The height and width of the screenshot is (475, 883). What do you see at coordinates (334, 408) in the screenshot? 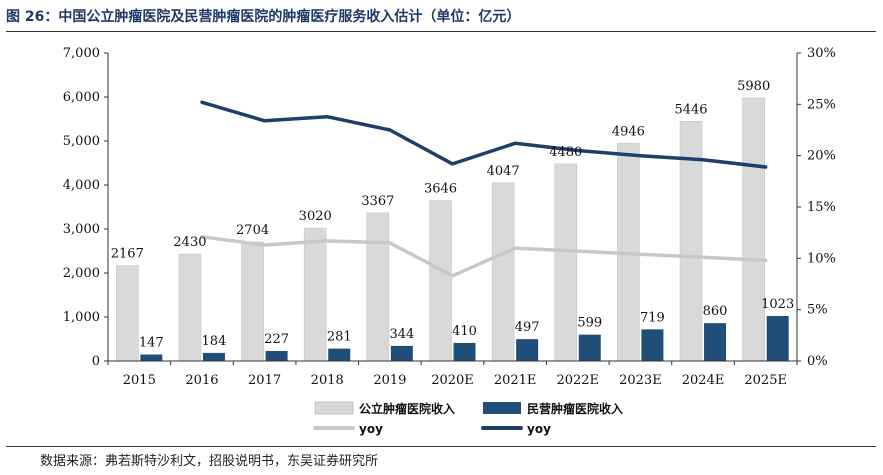
I see `legend-public-revenue-swatch` at bounding box center [334, 408].